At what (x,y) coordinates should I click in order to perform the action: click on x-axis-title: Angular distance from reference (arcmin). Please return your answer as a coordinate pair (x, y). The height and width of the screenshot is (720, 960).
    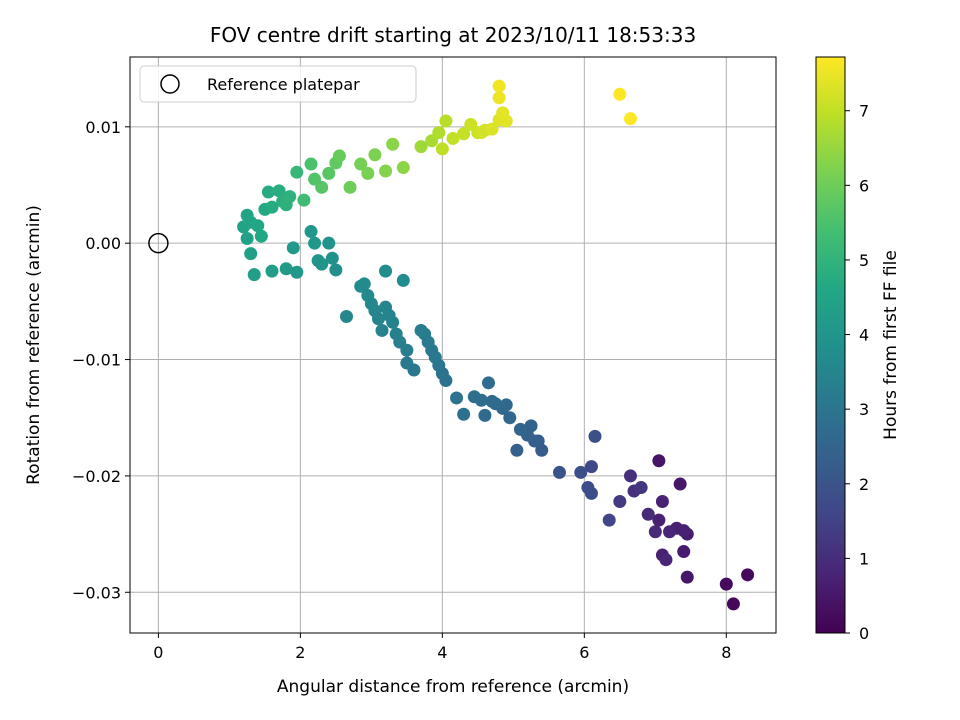
    Looking at the image, I should click on (453, 687).